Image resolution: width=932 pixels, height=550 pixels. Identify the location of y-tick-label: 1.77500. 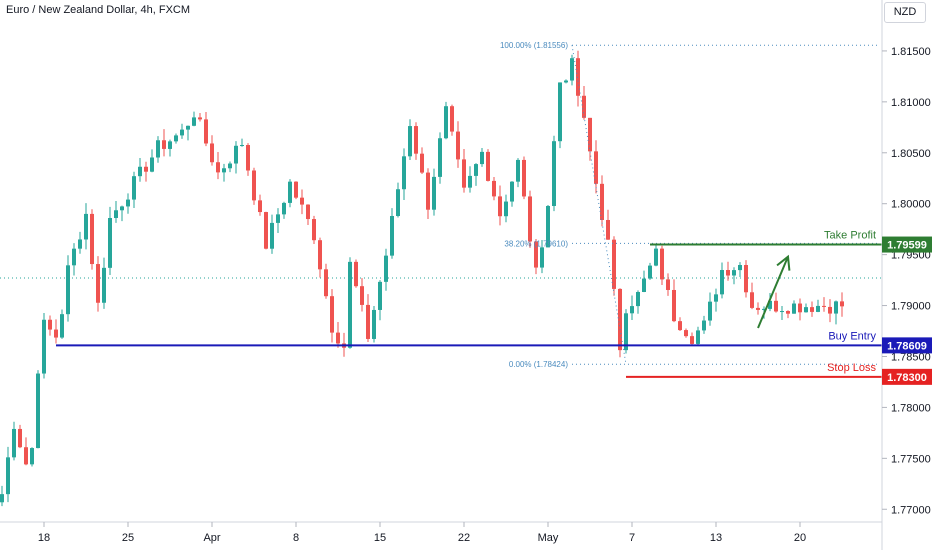
(911, 459).